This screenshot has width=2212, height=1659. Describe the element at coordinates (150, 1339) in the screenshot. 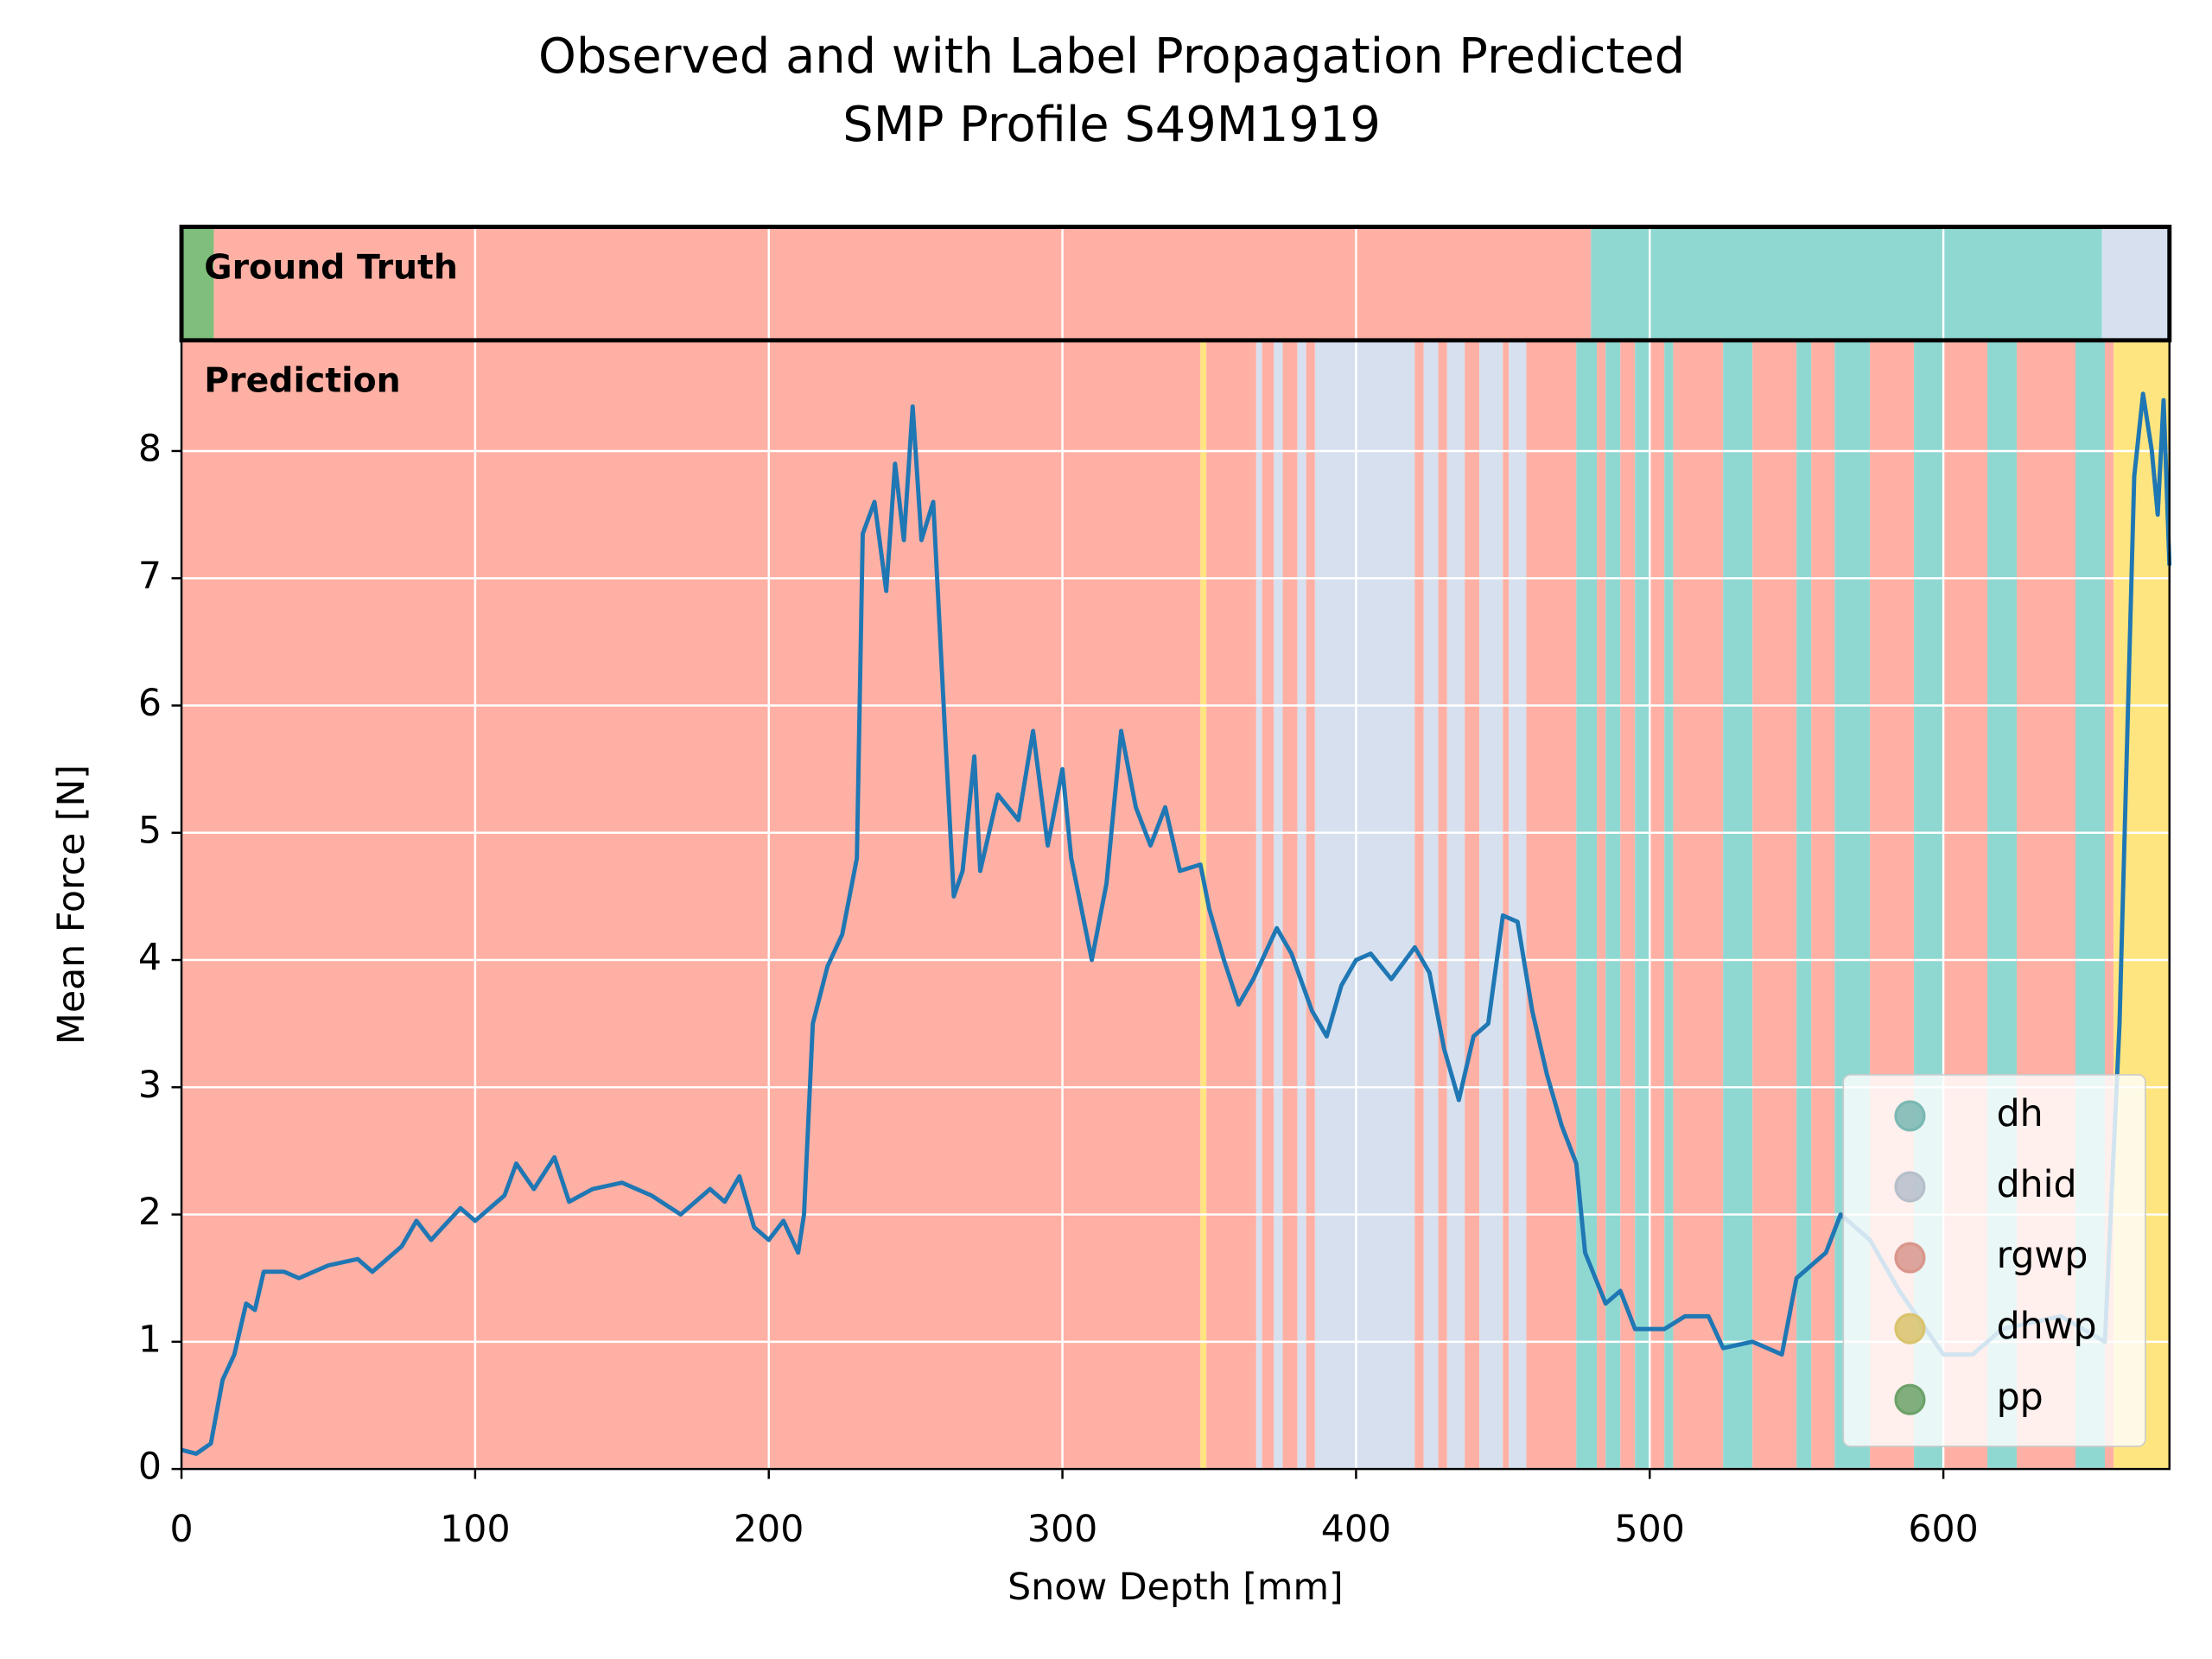

I see `y-tick-label: 1` at that location.